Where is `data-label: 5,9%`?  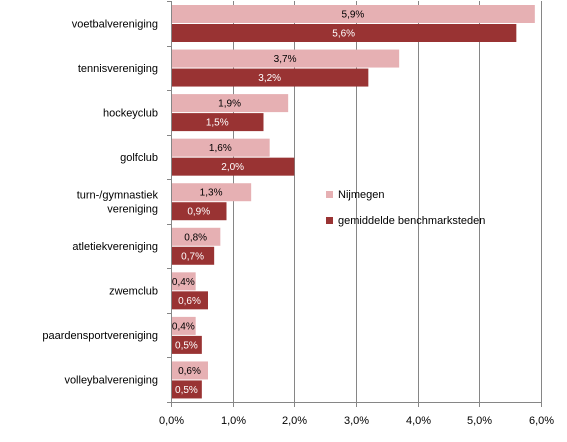
data-label: 5,9% is located at coordinates (353, 15).